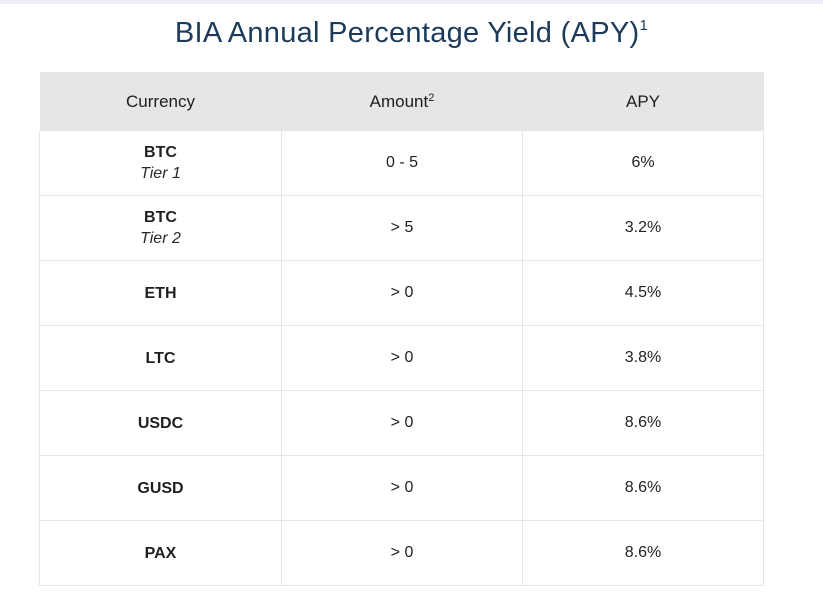  I want to click on table-row: LTC > 0 3.8%, so click(401, 358).